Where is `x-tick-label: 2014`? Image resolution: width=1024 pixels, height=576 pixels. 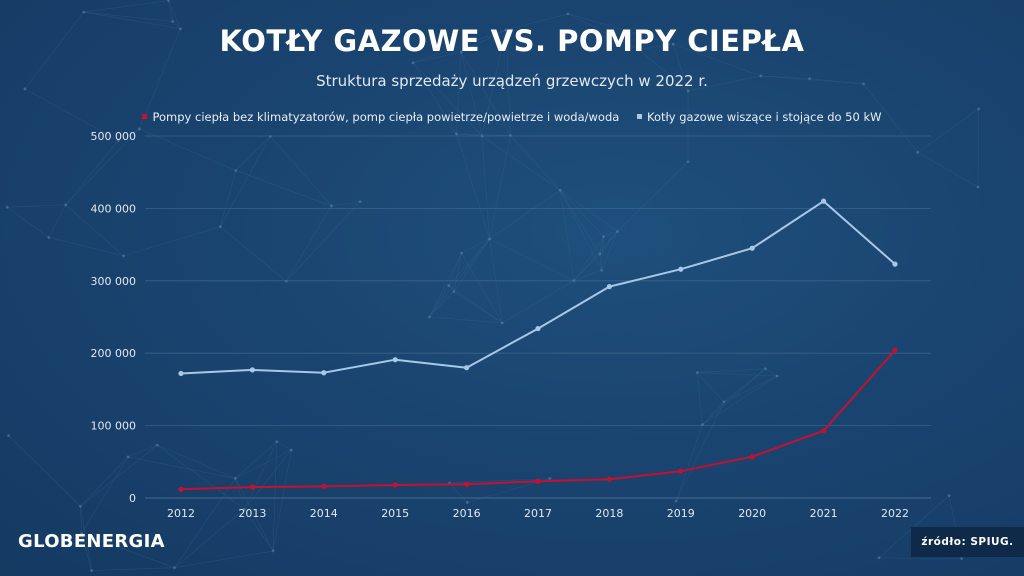 x-tick-label: 2014 is located at coordinates (324, 513).